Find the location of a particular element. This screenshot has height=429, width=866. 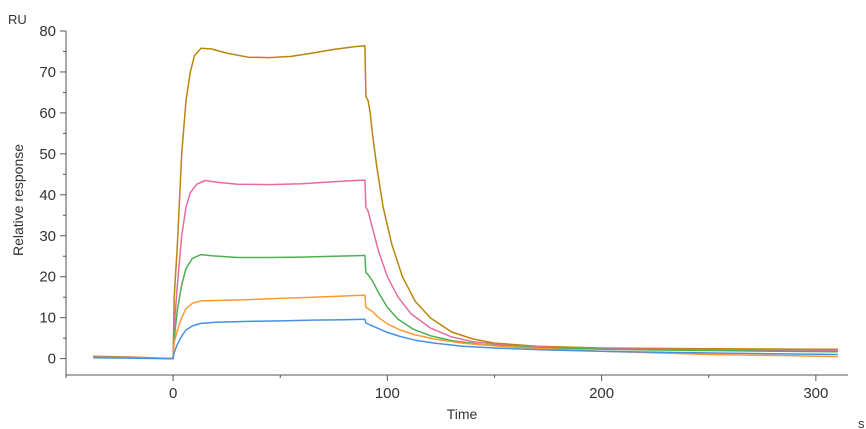

y-tick-label: 20 is located at coordinates (47, 277).